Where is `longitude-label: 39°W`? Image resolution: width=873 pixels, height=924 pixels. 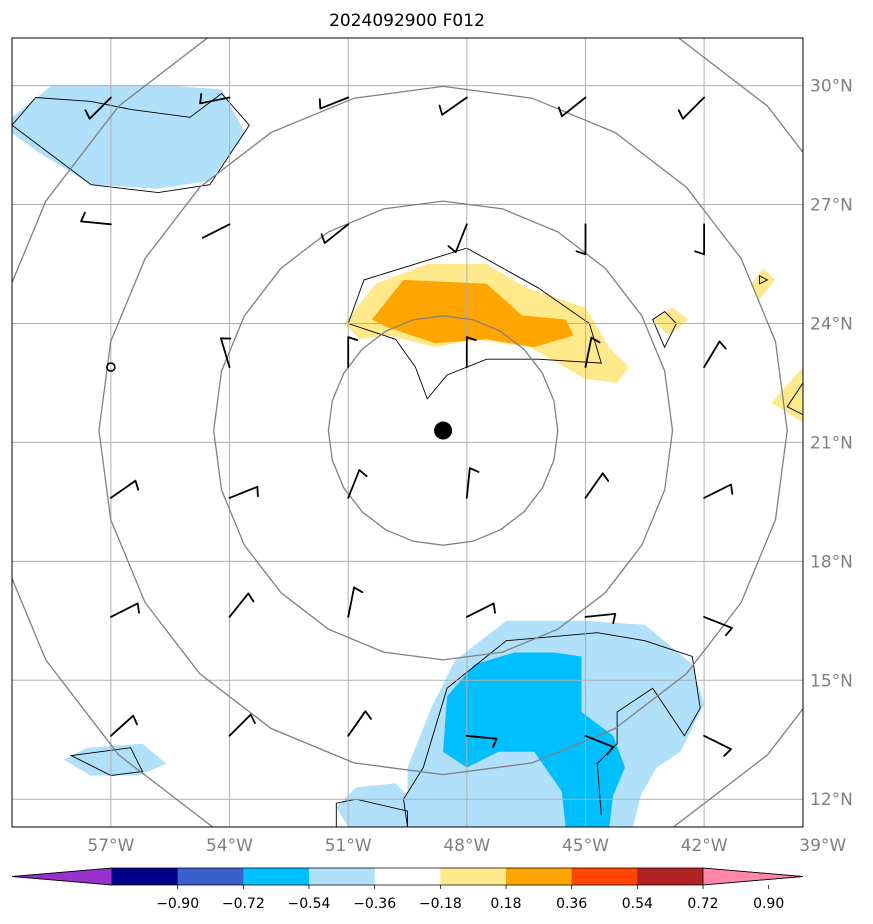 longitude-label: 39°W is located at coordinates (822, 846).